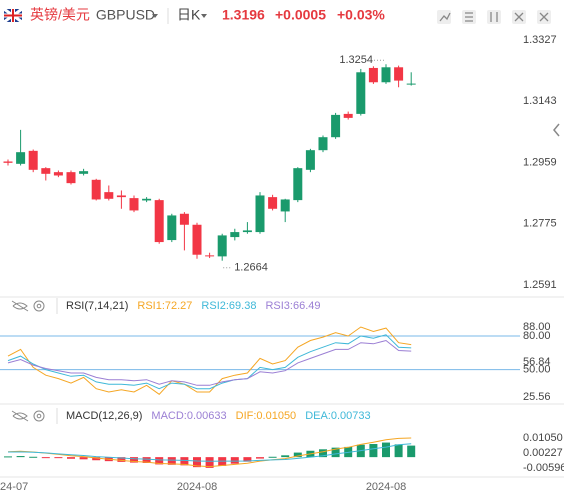 The height and width of the screenshot is (499, 564). I want to click on y-tick-label: 1.3143, so click(540, 101).